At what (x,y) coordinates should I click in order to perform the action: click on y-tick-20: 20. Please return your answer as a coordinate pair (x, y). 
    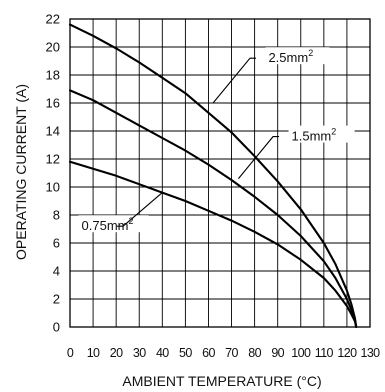
    Looking at the image, I should click on (53, 47).